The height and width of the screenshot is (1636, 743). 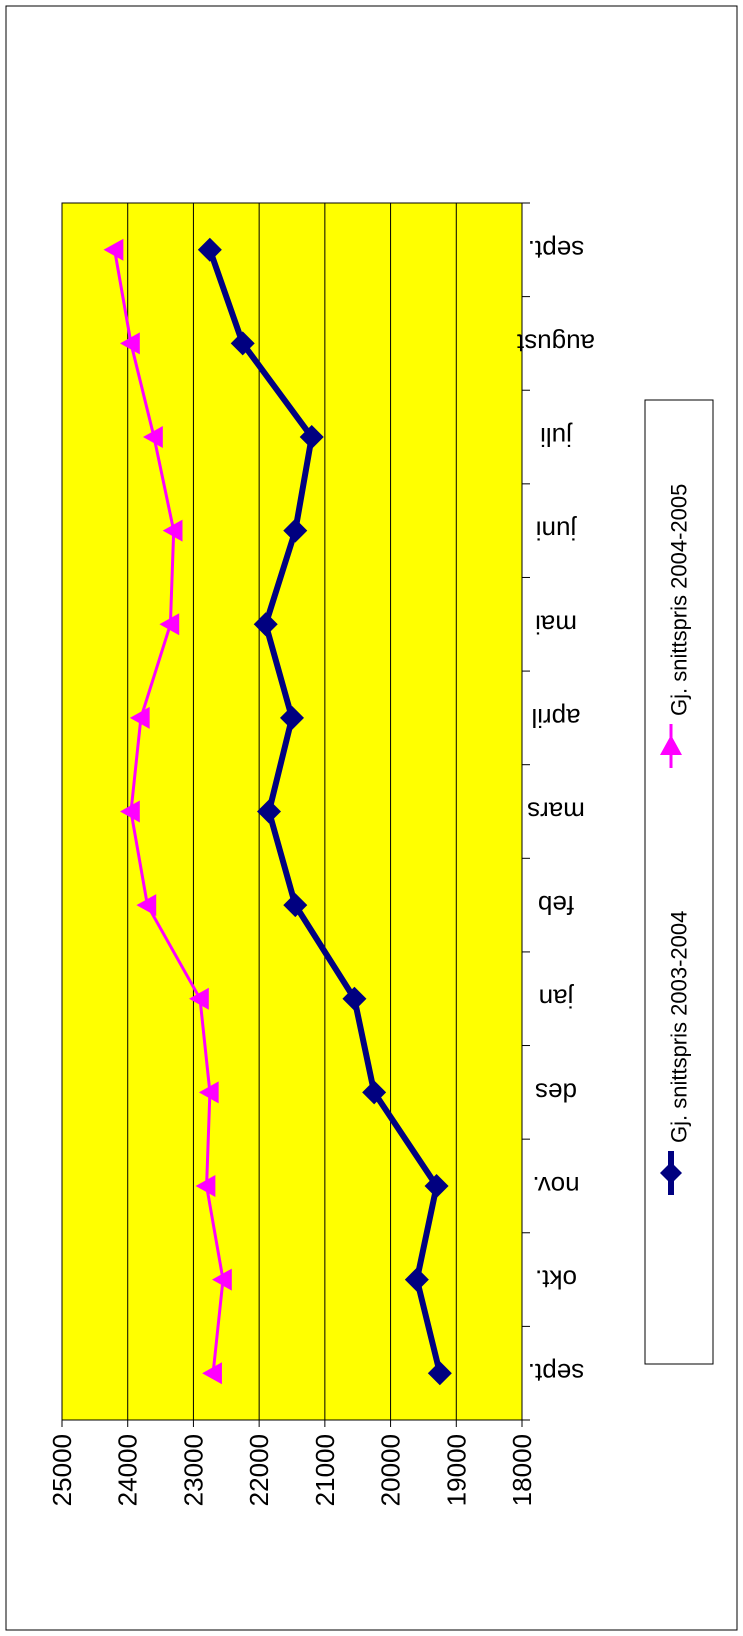 What do you see at coordinates (556, 1092) in the screenshot?
I see `category-axis-tick-label: des` at bounding box center [556, 1092].